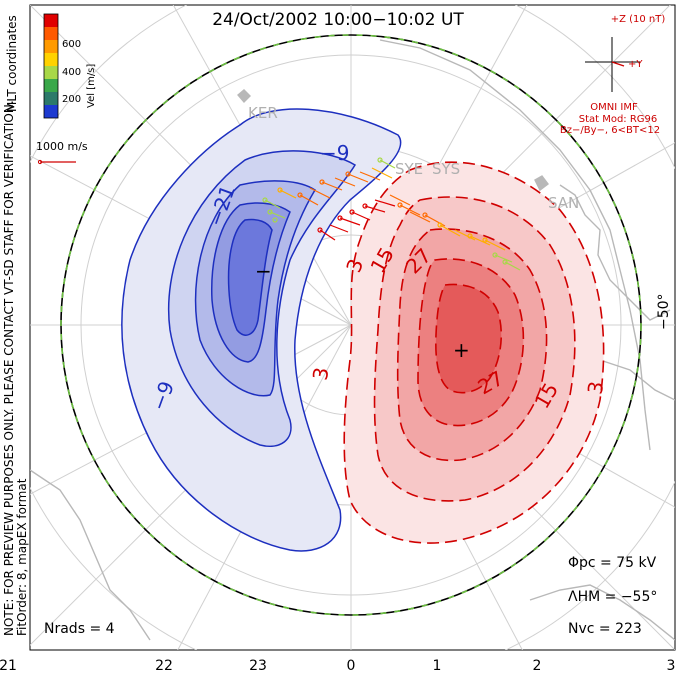 This screenshot has height=674, width=680. Describe the element at coordinates (612, 597) in the screenshot. I see `stat-lambda-hm: ΛHM = −55°` at that location.